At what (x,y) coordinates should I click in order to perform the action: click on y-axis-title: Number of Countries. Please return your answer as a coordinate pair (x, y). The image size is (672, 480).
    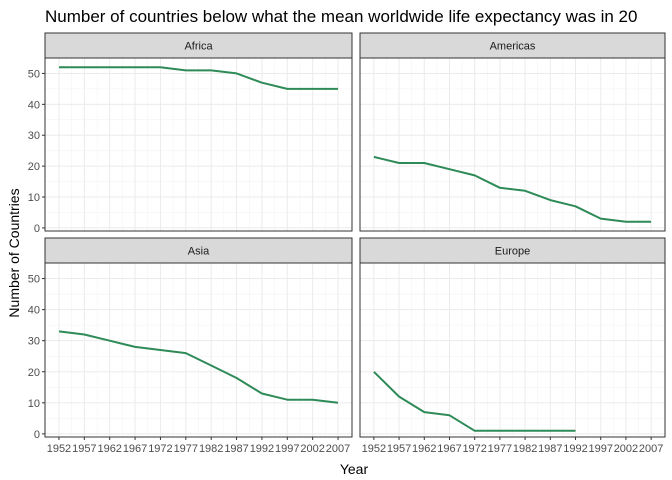
    Looking at the image, I should click on (14, 252).